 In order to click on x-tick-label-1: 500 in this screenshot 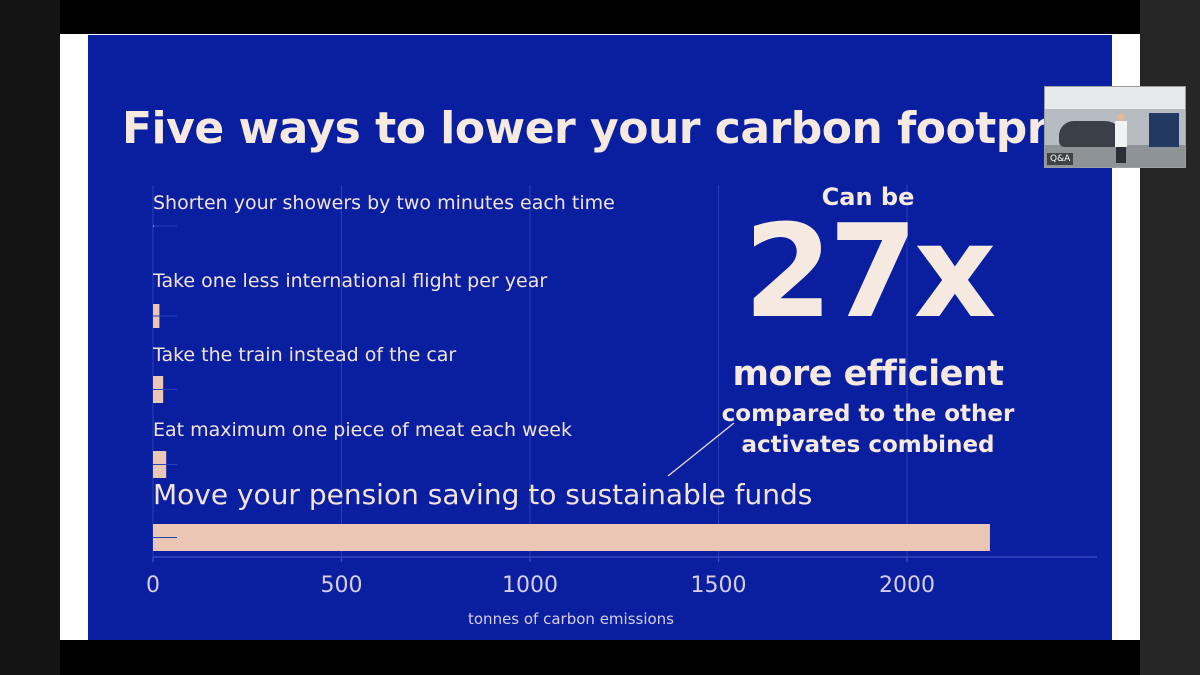, I will do `click(342, 585)`.